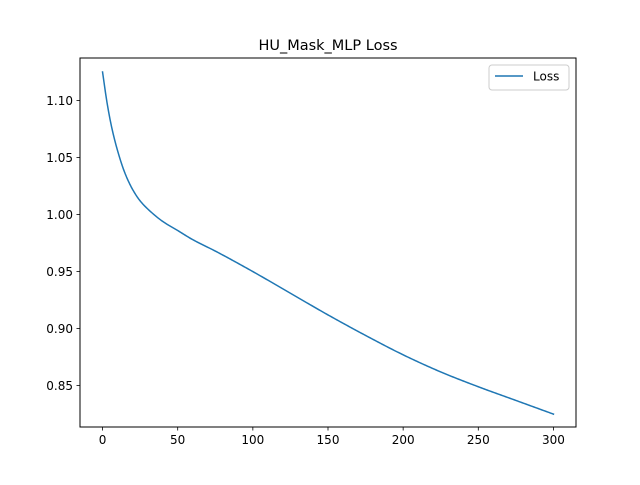 Image resolution: width=640 pixels, height=485 pixels. Describe the element at coordinates (177, 440) in the screenshot. I see `x-tick-label: 50` at that location.